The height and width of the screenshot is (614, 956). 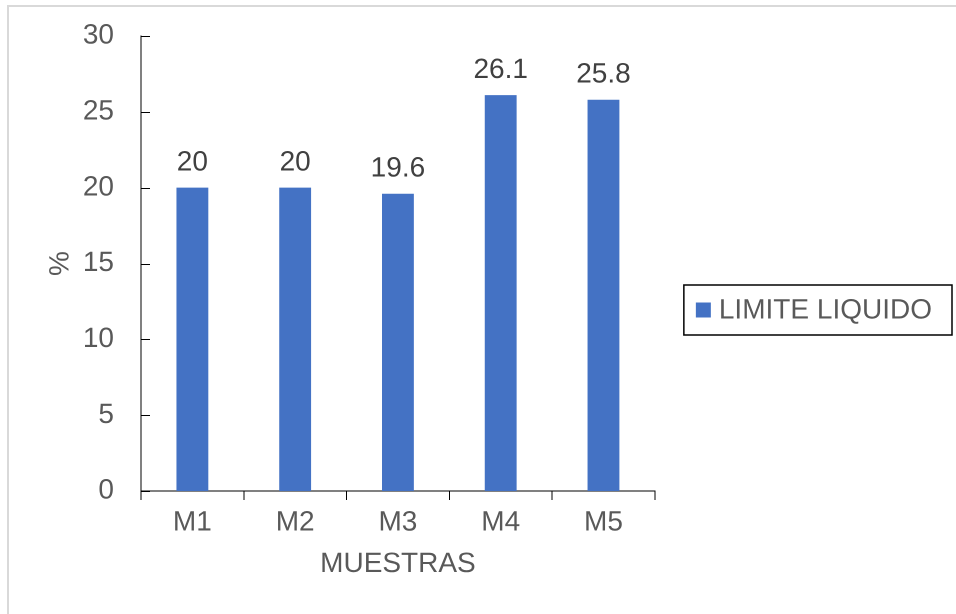 I want to click on data-label: 26.1, so click(x=500, y=68).